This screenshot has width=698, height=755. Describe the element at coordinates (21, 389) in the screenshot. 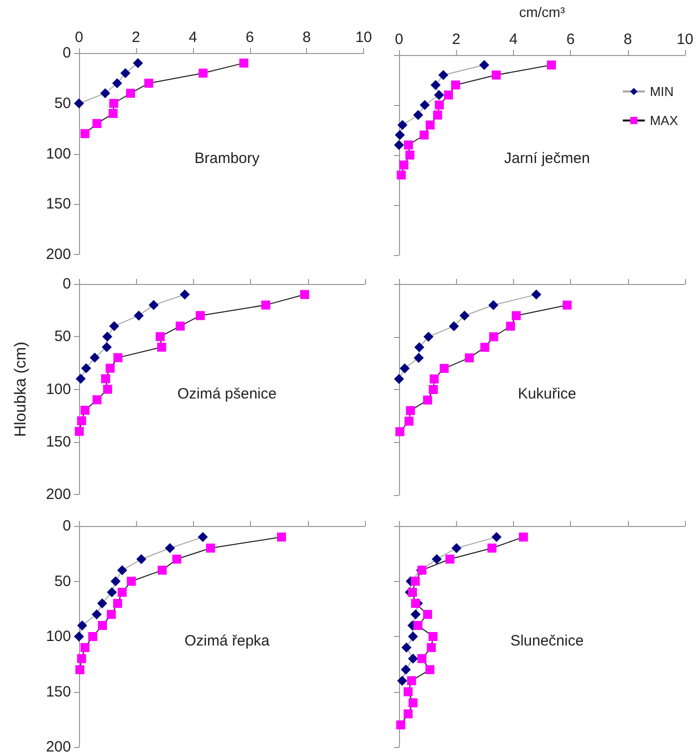

I see `y-axis-title: Hloubka (cm)` at that location.